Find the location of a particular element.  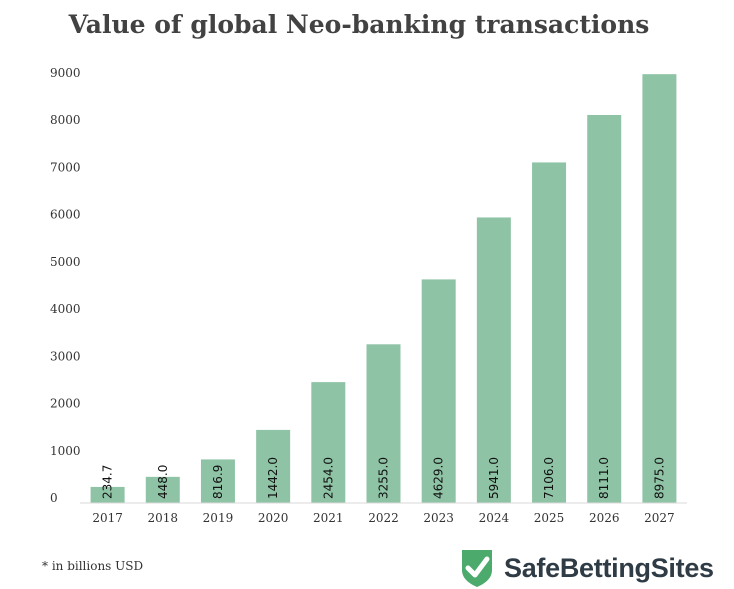

y-tick-label: 7000 is located at coordinates (65, 167).